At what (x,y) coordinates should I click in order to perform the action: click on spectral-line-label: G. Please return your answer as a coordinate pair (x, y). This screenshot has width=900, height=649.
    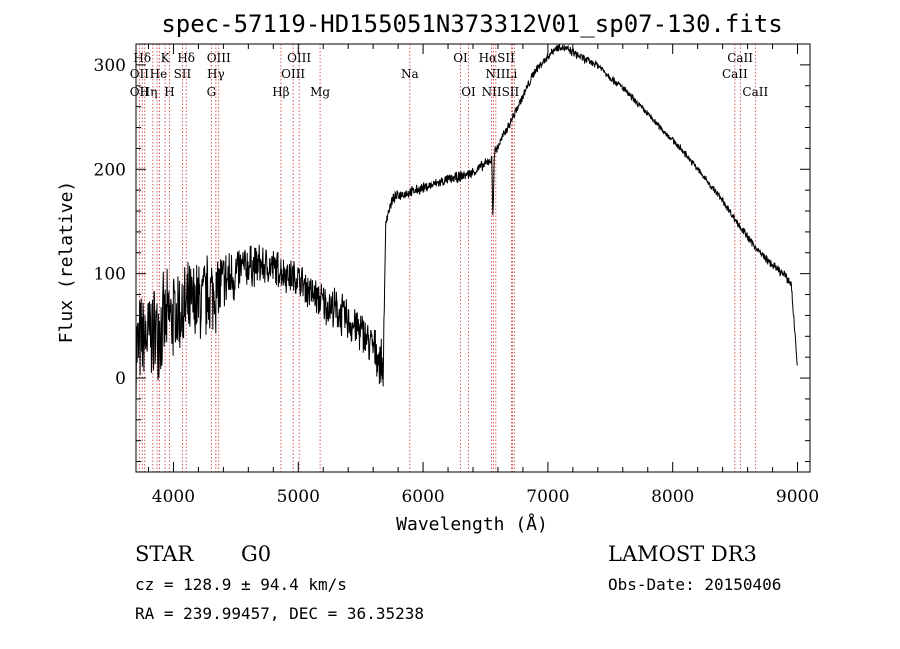
    Looking at the image, I should click on (212, 92).